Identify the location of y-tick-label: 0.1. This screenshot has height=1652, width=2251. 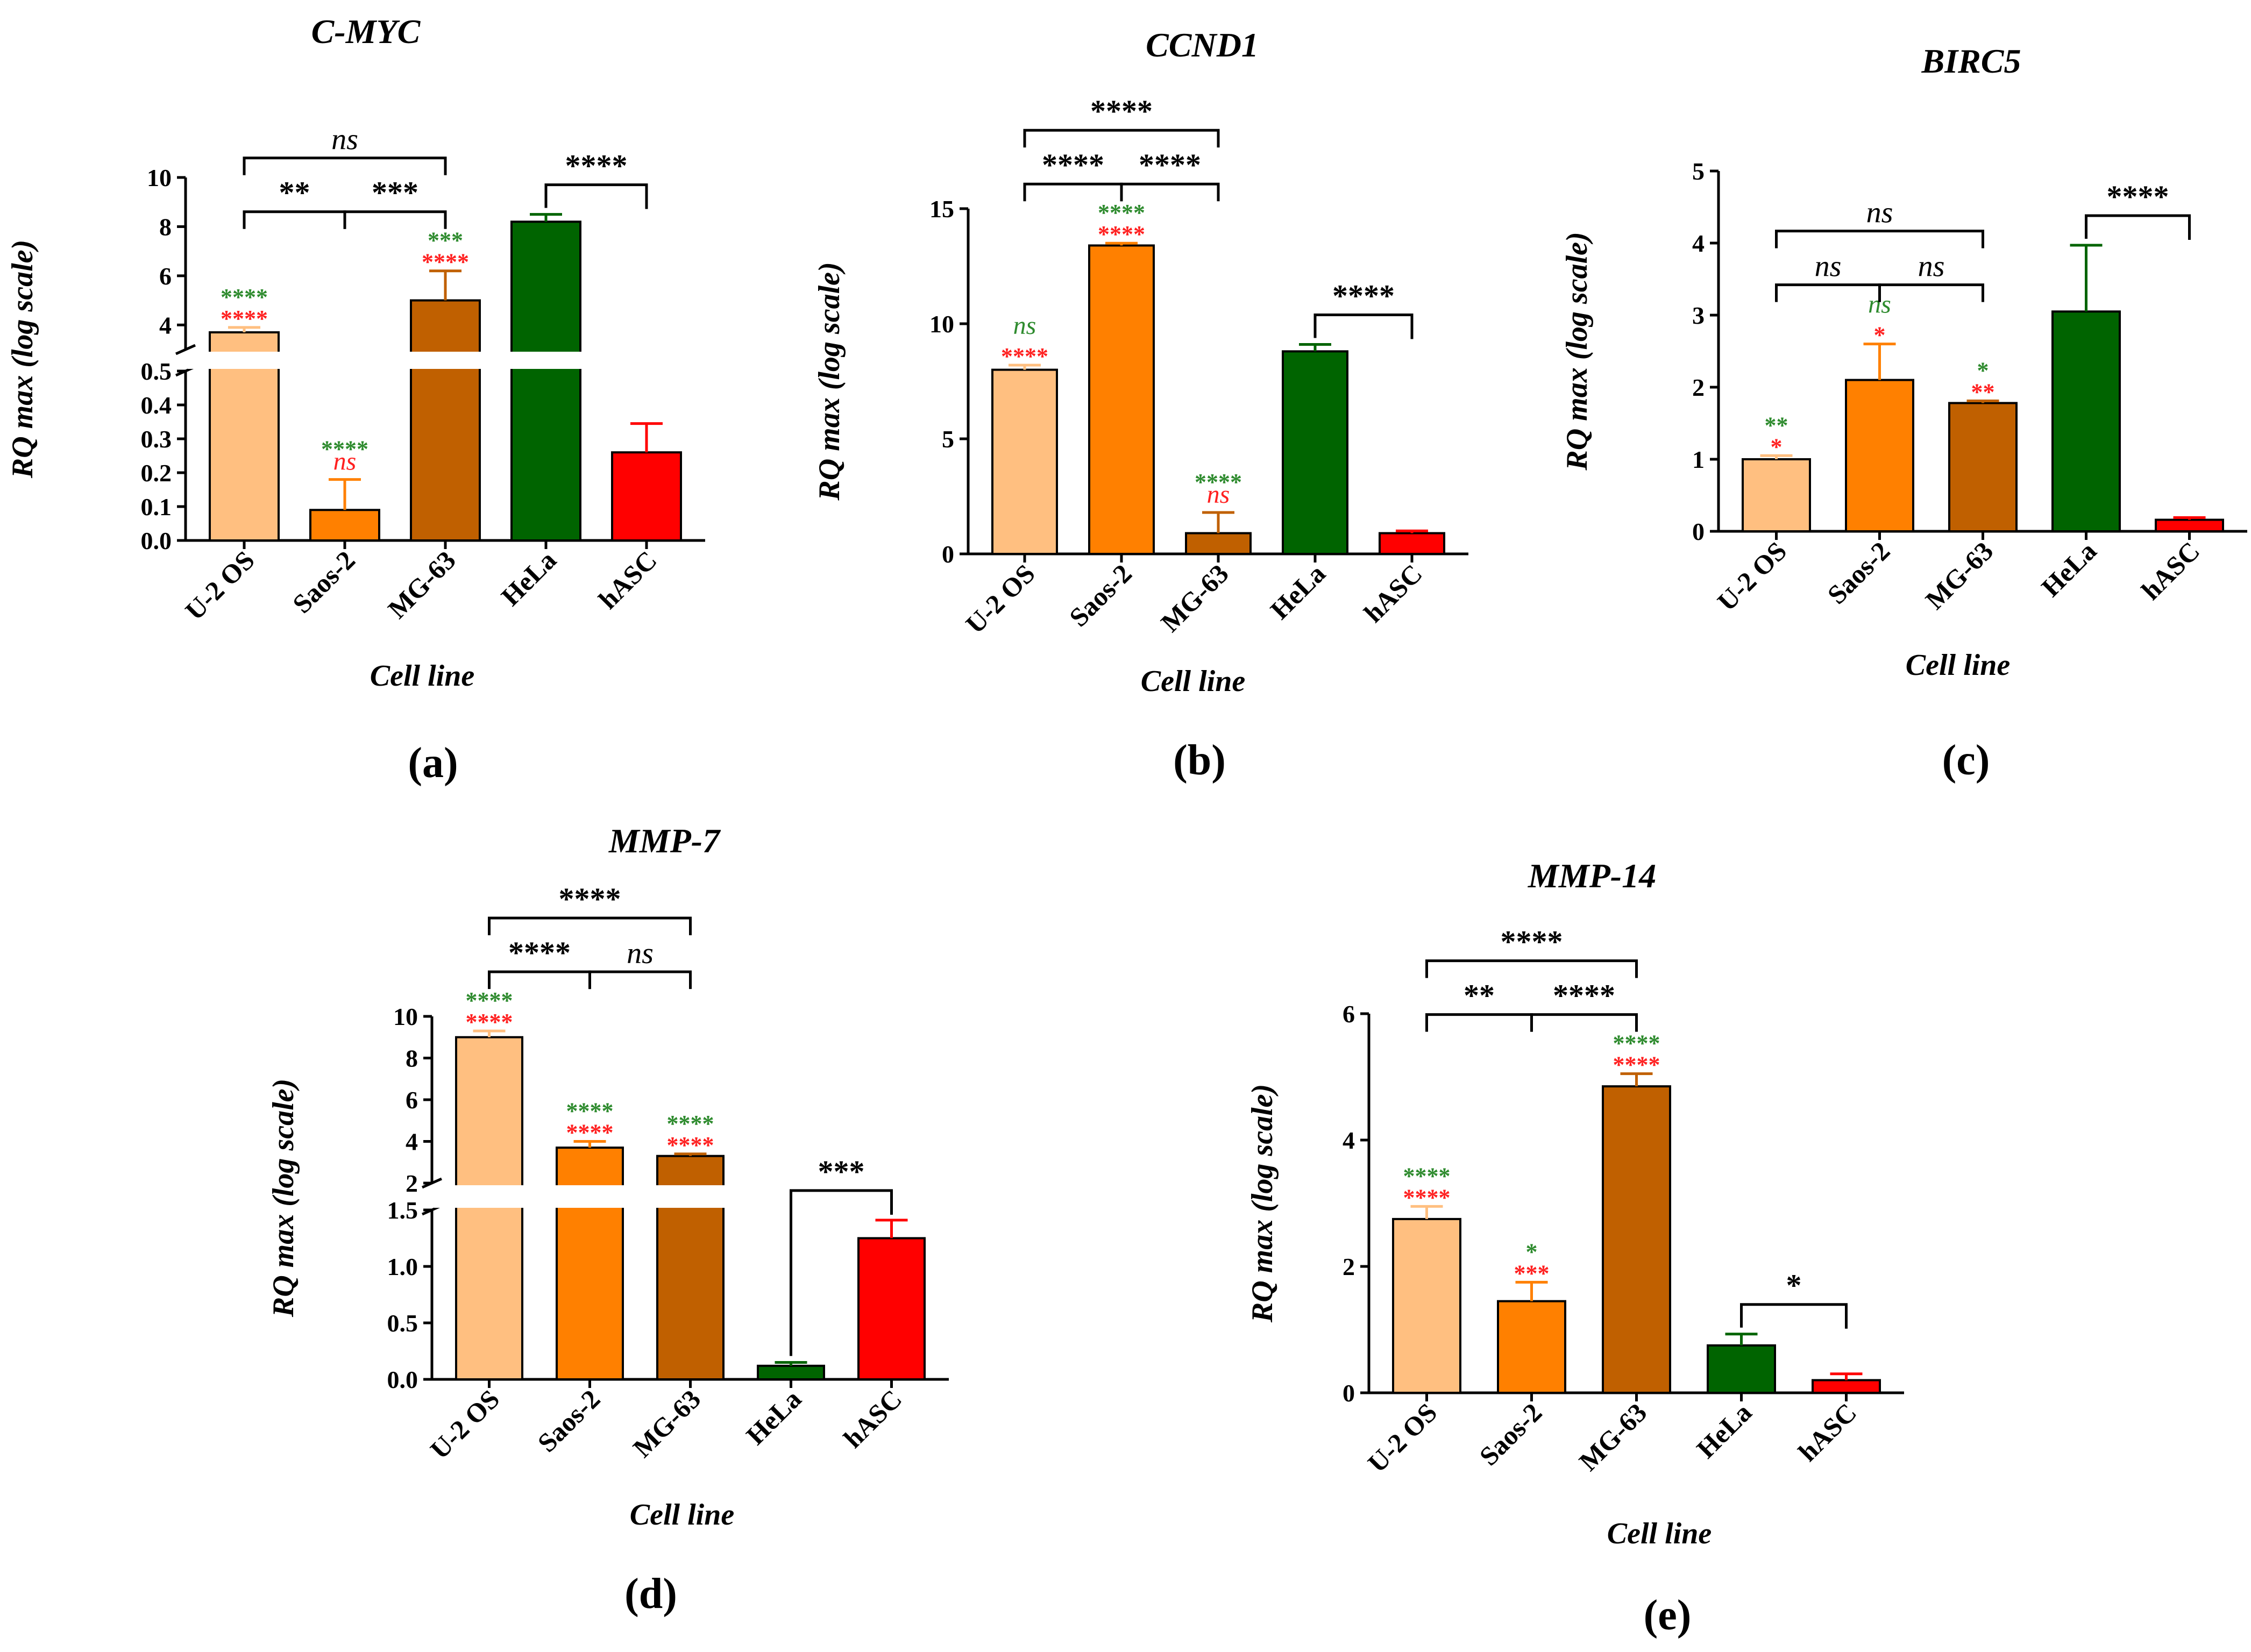
(156, 507).